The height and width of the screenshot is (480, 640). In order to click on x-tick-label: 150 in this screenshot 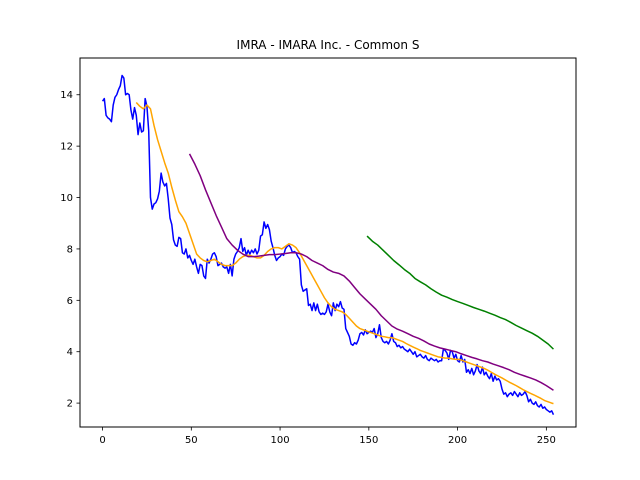, I will do `click(368, 440)`.